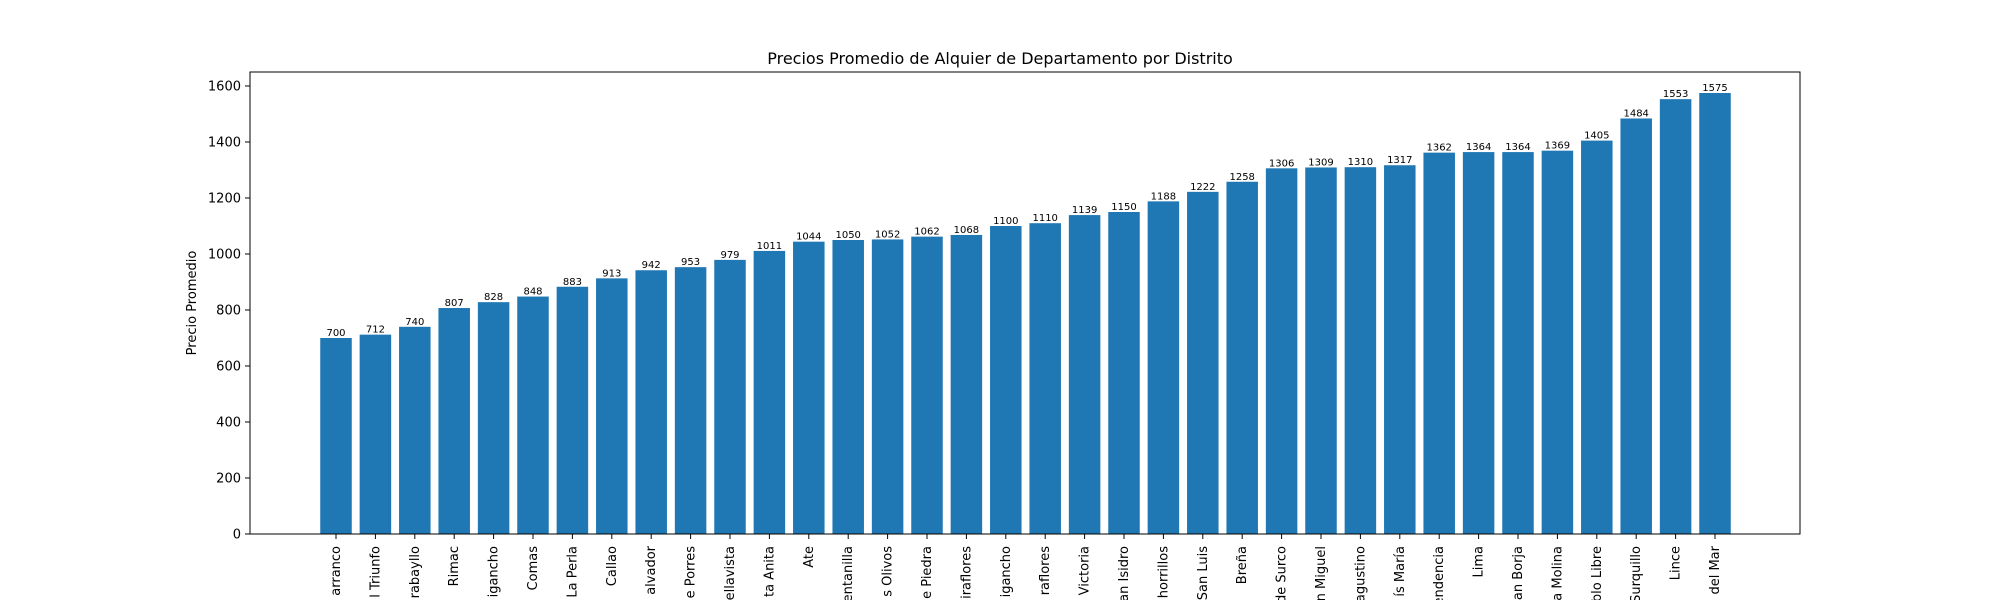 This screenshot has width=2000, height=600. What do you see at coordinates (1439, 573) in the screenshot?
I see `x-tick-label-28: endencia` at bounding box center [1439, 573].